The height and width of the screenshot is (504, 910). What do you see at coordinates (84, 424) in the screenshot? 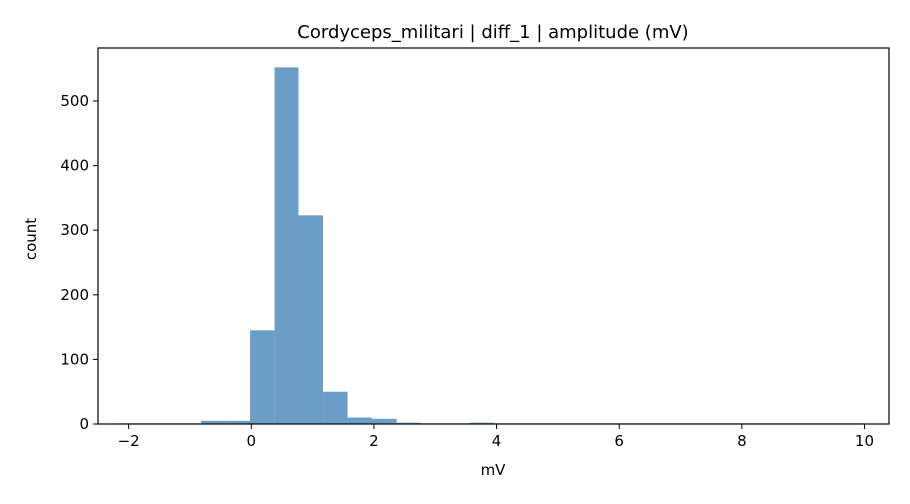
I see `y-tick-label: 0` at bounding box center [84, 424].